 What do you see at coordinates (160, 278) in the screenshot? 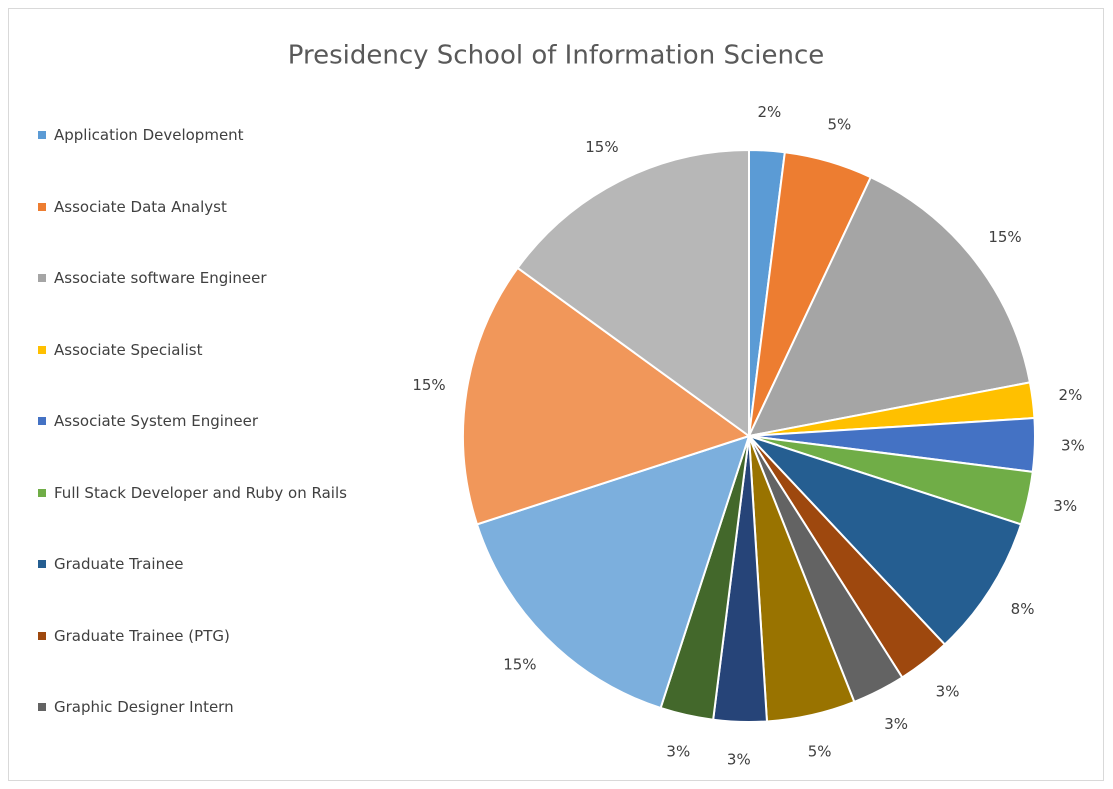
I see `legend-label: Associate software Engineer` at bounding box center [160, 278].